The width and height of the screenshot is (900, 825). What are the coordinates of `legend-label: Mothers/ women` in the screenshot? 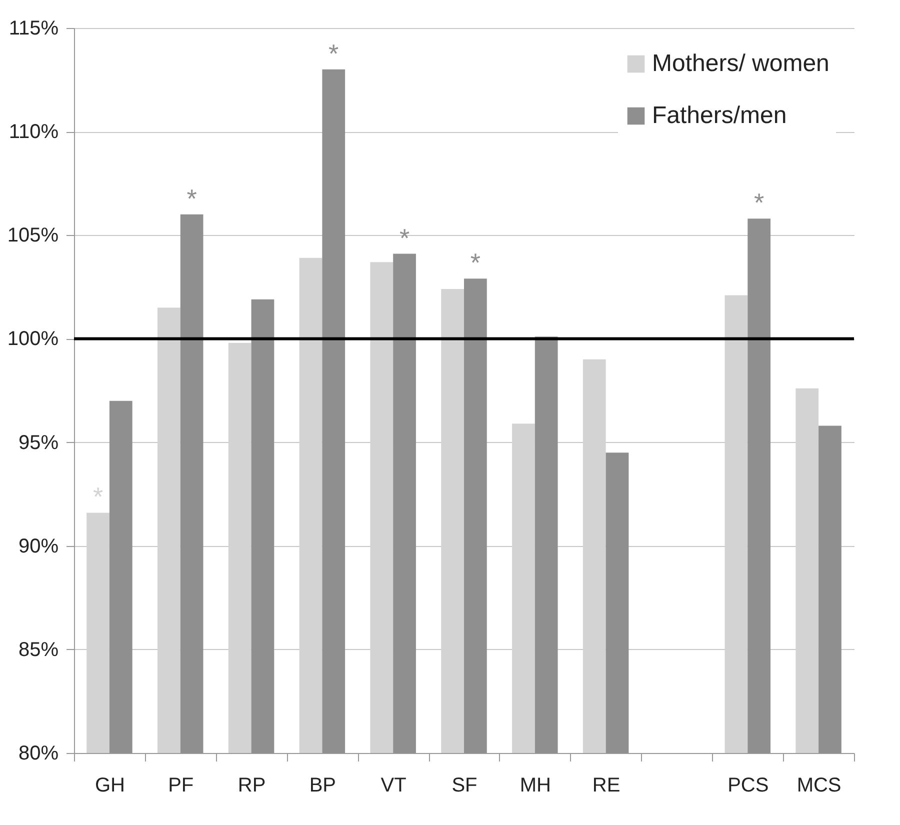 It's located at (741, 63).